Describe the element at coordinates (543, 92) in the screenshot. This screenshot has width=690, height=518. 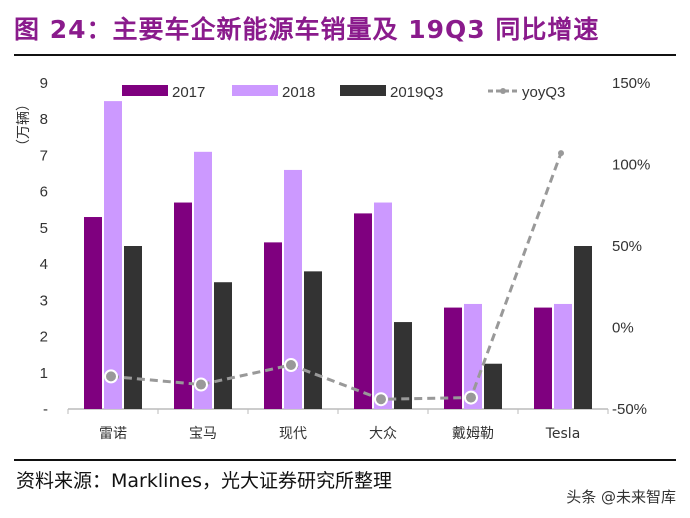
I see `legend-label: yoyQ3` at that location.